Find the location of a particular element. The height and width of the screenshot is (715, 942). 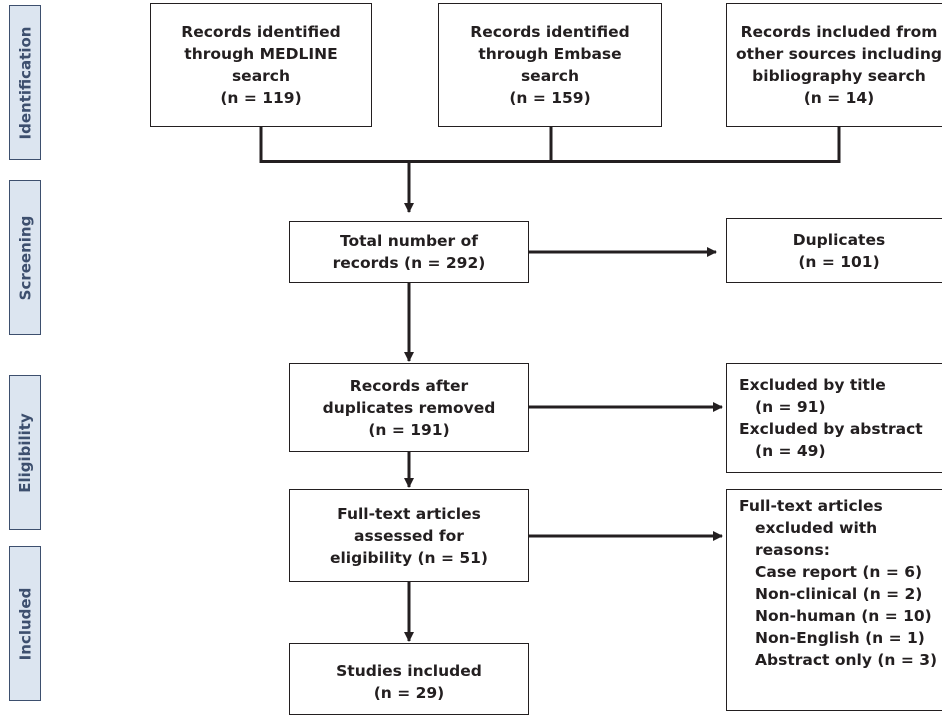

after-duplicates-line-3: (n = 191) is located at coordinates (409, 429).